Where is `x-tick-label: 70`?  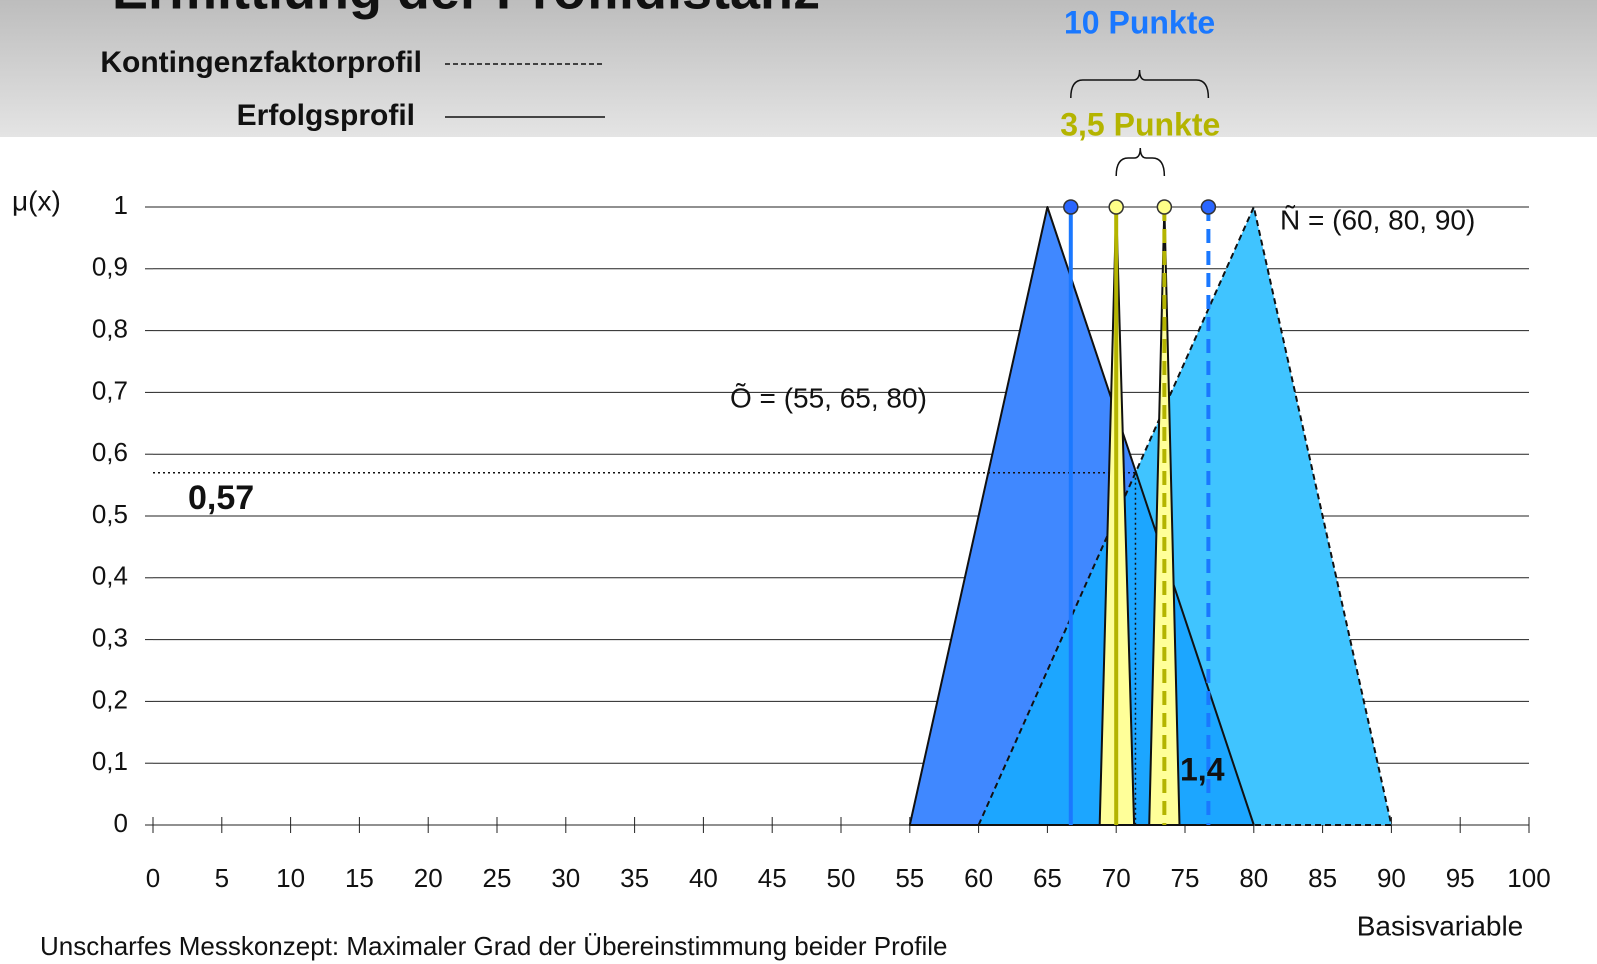
x-tick-label: 70 is located at coordinates (1116, 878).